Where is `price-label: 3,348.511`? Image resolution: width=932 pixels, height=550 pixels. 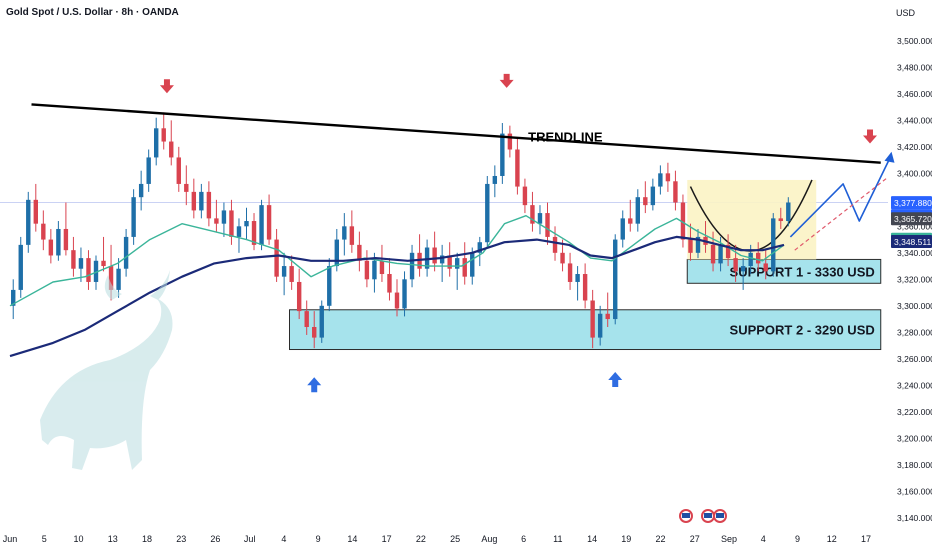 price-label: 3,348.511 is located at coordinates (911, 242).